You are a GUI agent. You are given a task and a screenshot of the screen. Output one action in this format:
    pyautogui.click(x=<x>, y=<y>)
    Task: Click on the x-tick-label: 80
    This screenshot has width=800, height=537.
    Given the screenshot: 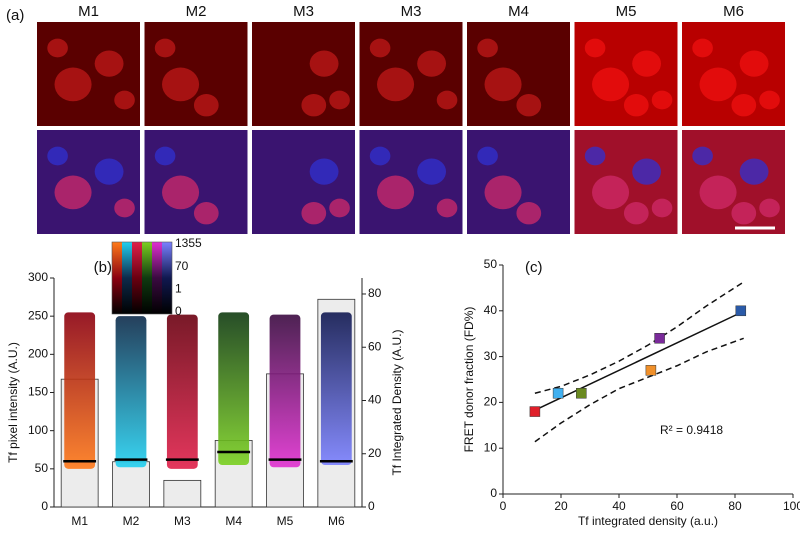 What is the action you would take?
    pyautogui.click(x=735, y=506)
    